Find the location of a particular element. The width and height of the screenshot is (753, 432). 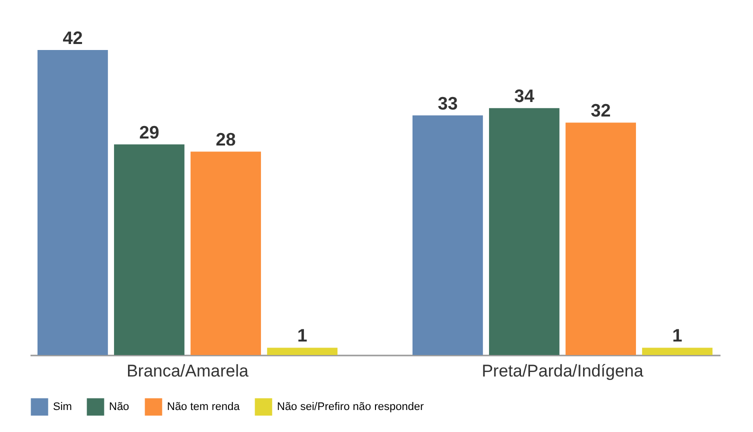

data-label: 32 is located at coordinates (600, 110).